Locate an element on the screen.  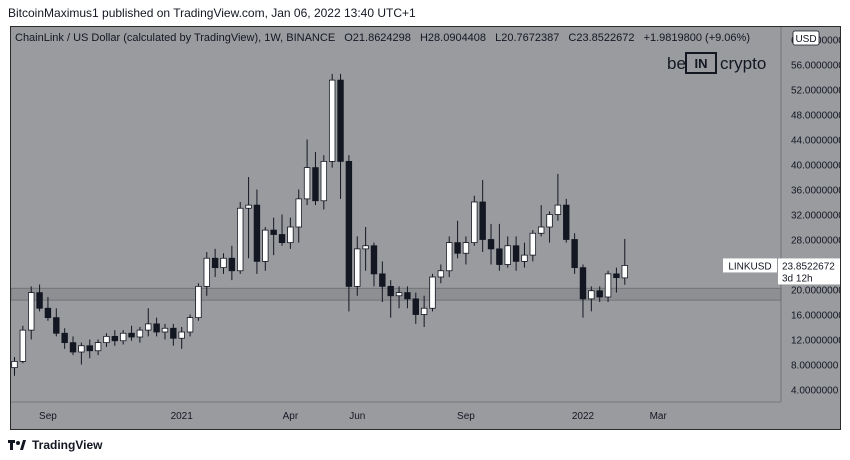
brand-left: be is located at coordinates (676, 63).